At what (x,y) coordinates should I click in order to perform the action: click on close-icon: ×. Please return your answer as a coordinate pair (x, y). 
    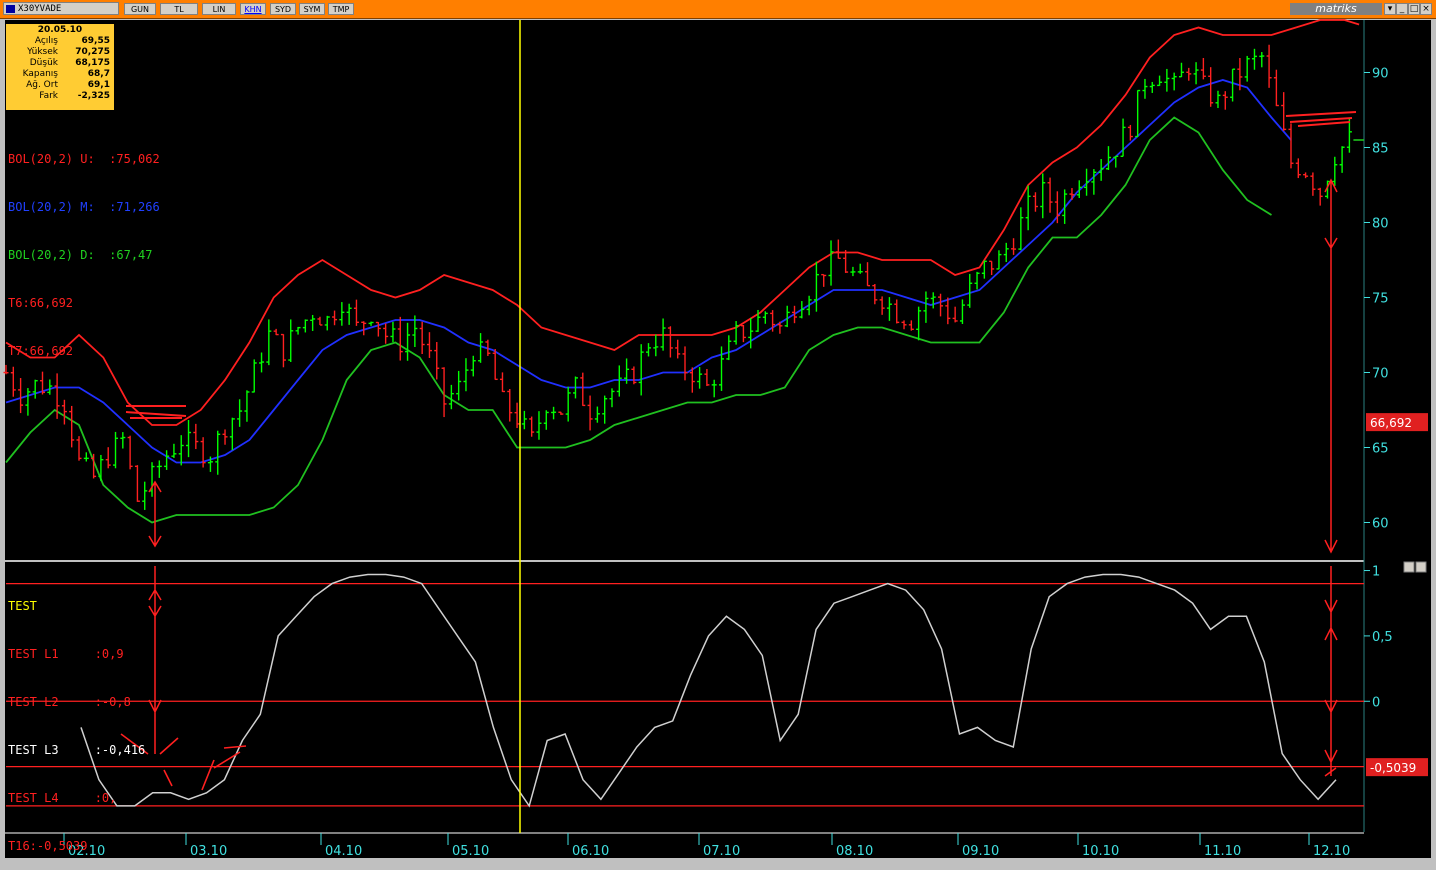
    Looking at the image, I should click on (1426, 9).